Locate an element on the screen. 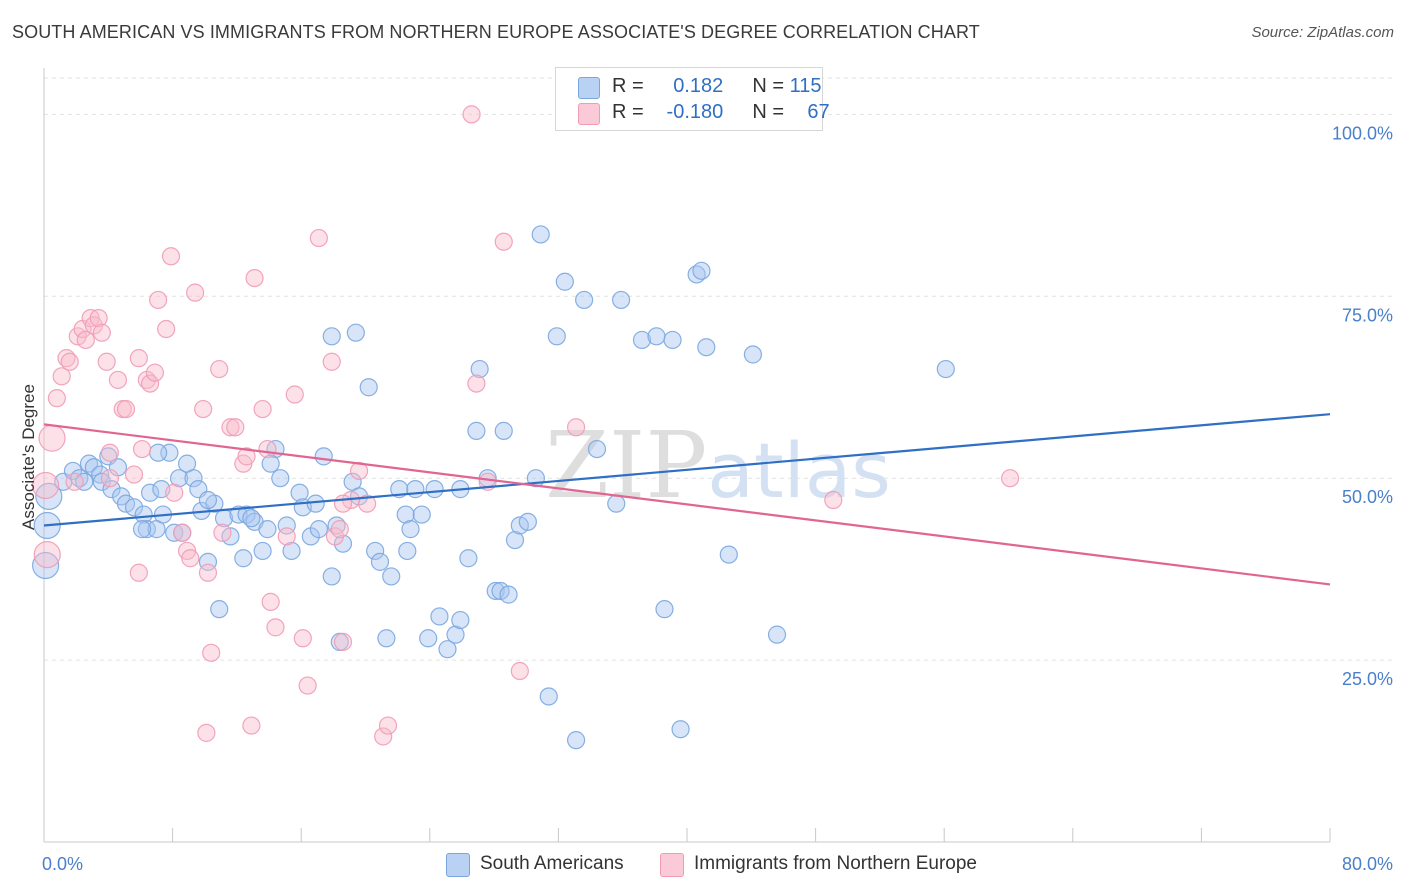 The width and height of the screenshot is (1406, 892). x-tick-label: 80.0% is located at coordinates (1367, 864).